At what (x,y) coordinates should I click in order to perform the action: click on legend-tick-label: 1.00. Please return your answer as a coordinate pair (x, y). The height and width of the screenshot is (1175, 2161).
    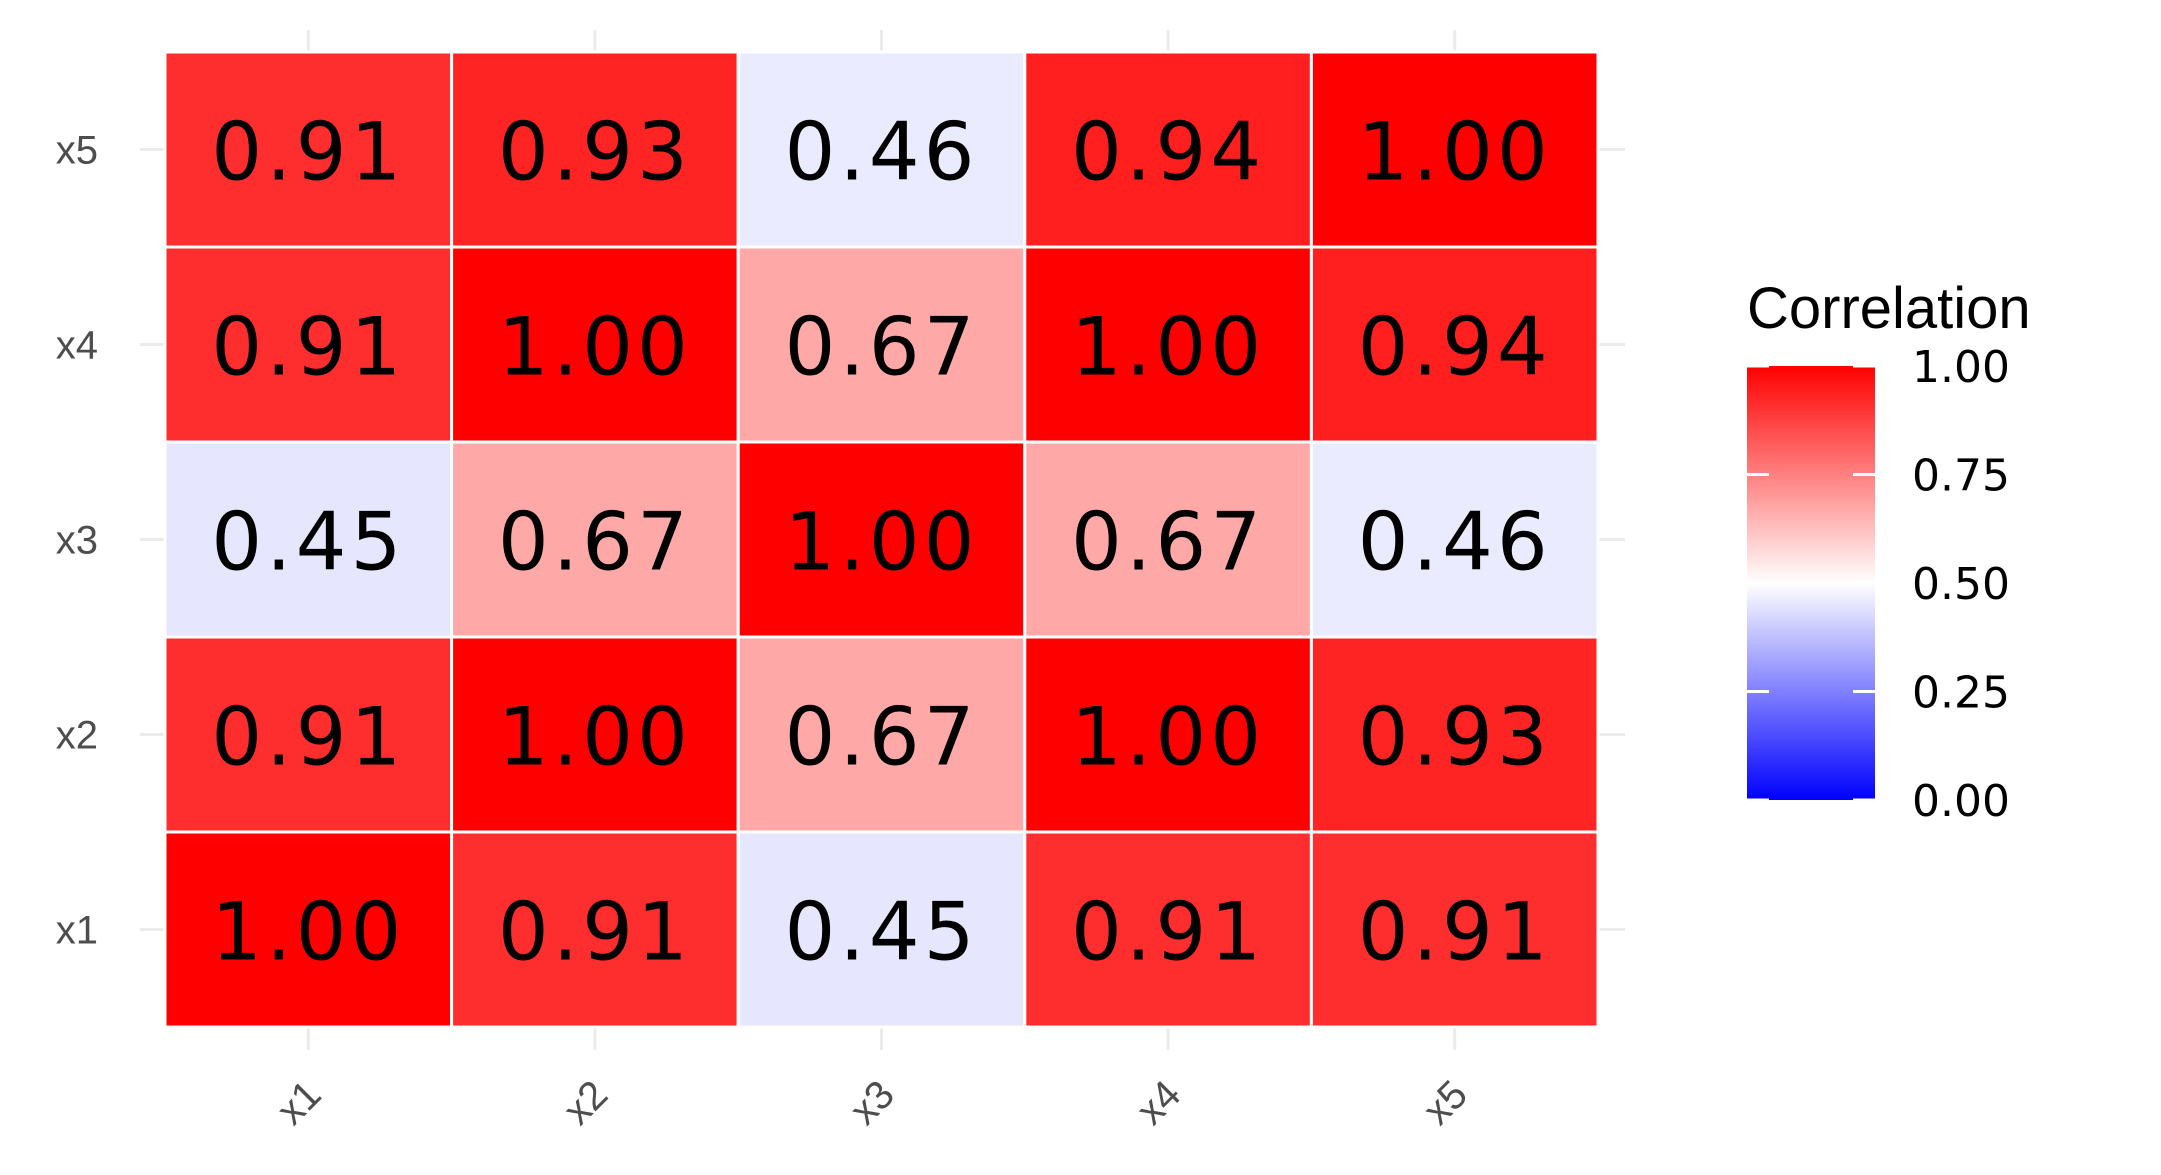
    Looking at the image, I should click on (1961, 367).